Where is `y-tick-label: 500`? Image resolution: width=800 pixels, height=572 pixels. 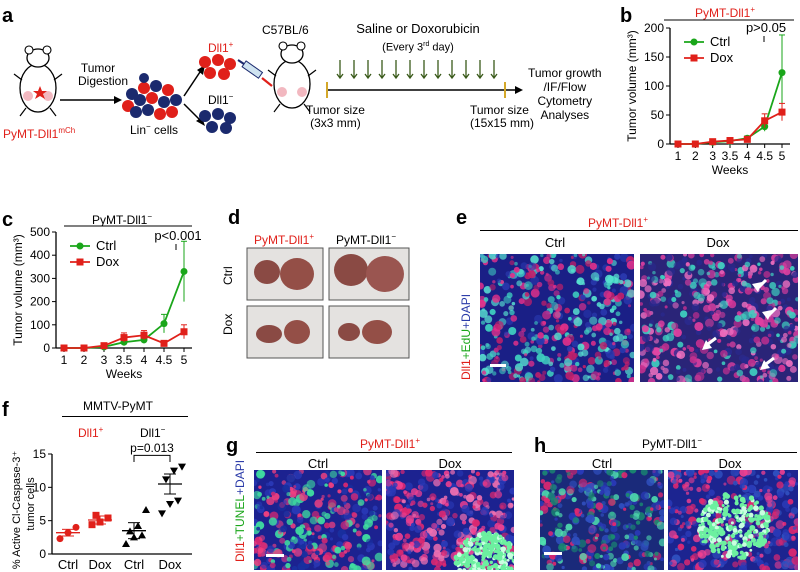
y-tick-label: 500 is located at coordinates (40, 232).